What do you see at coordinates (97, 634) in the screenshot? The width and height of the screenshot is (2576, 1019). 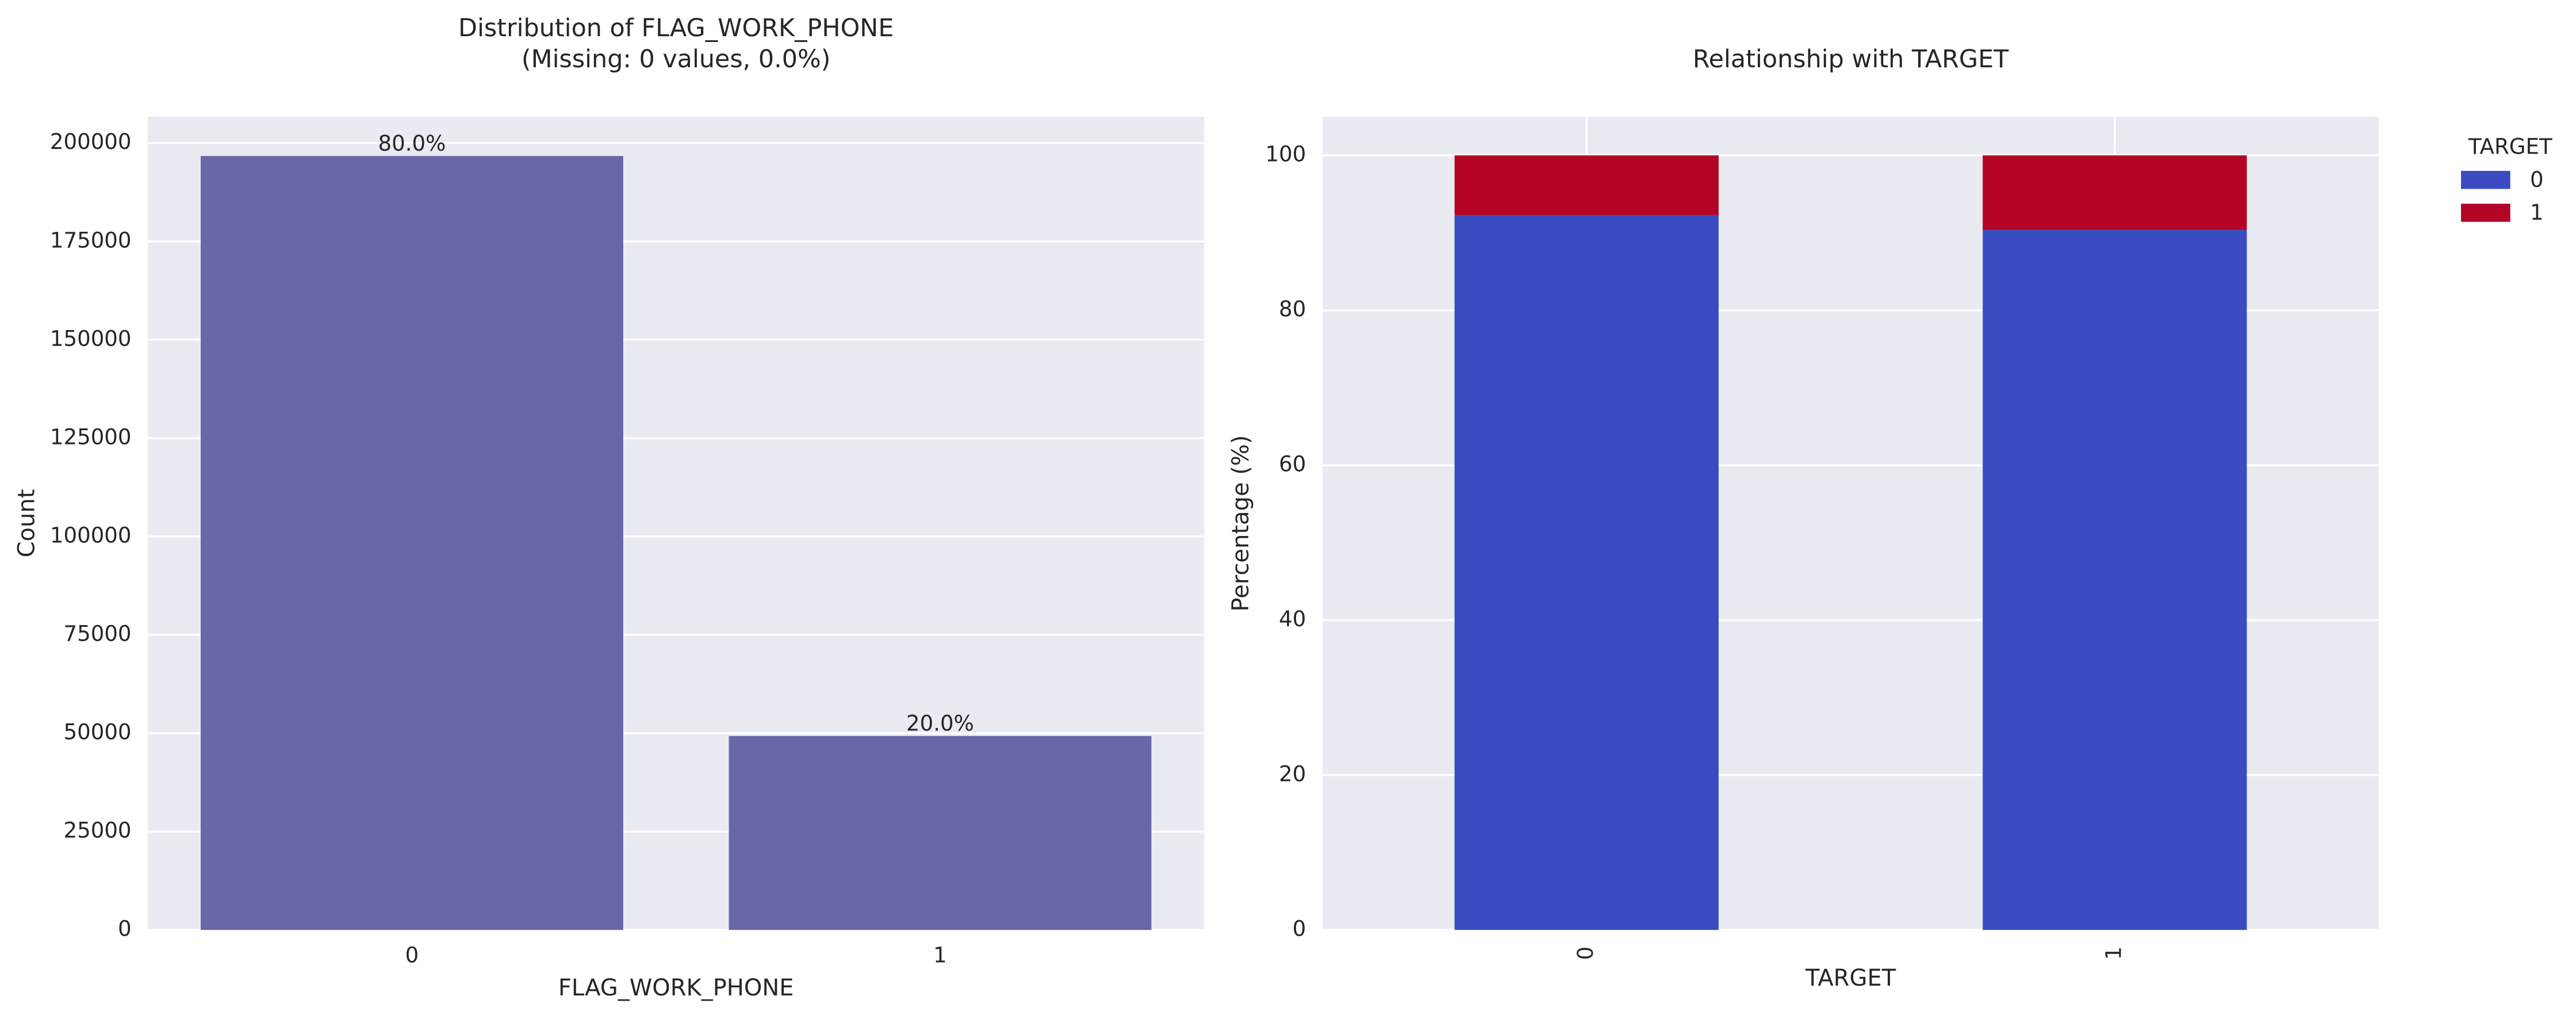 I see `y-tick-label: 75000` at bounding box center [97, 634].